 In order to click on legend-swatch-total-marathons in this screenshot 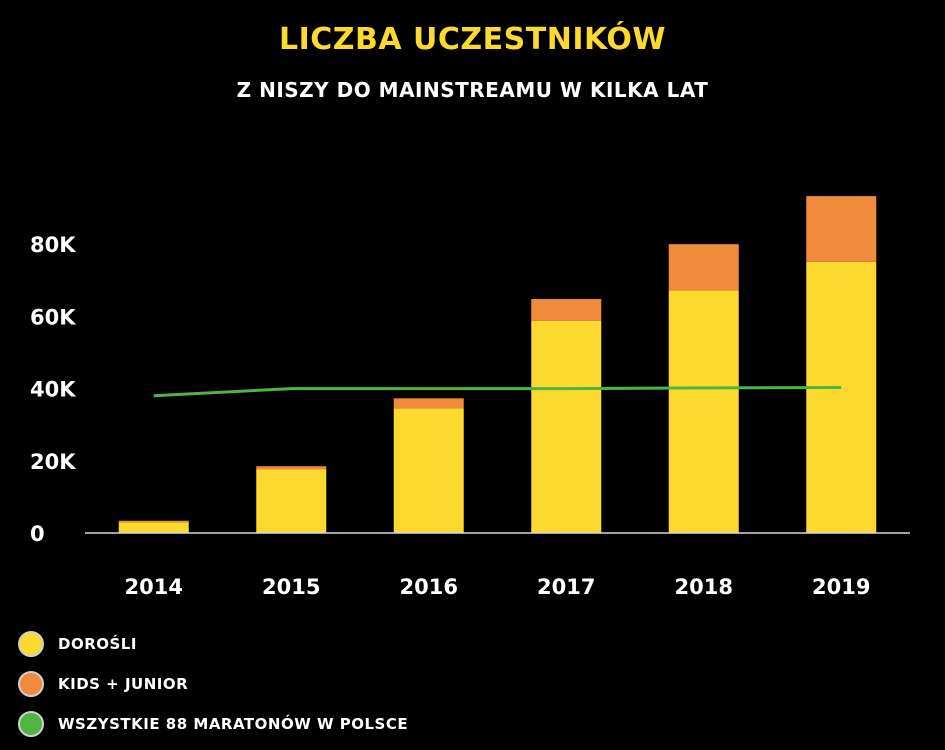, I will do `click(31, 724)`.